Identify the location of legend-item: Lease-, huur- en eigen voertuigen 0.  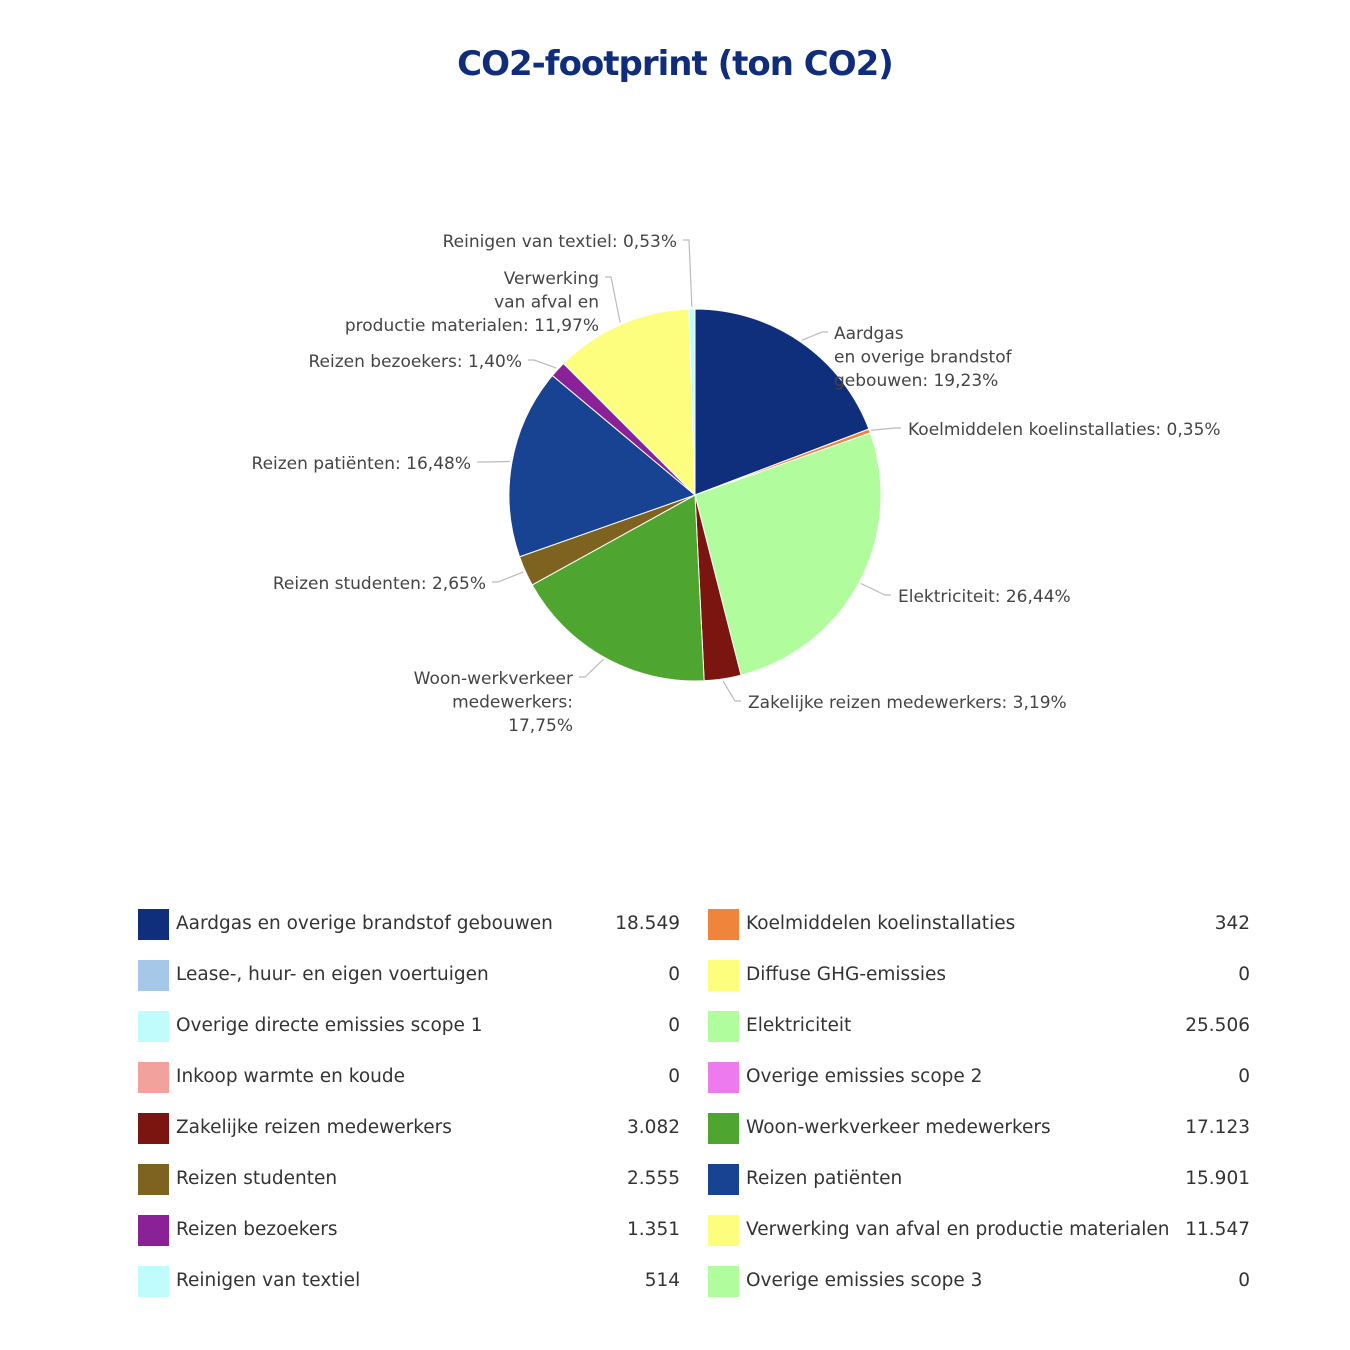
(409, 975).